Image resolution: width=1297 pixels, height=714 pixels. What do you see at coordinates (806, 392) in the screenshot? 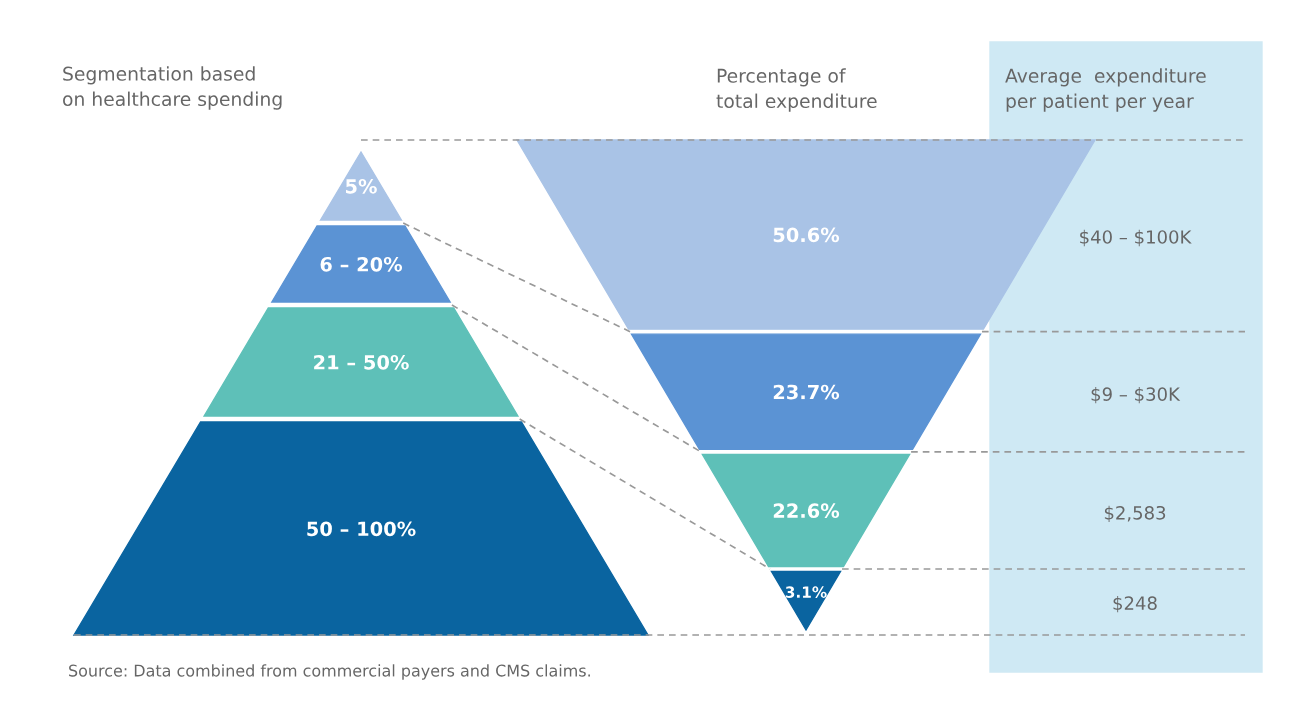
I see `data-label: 23.7%` at bounding box center [806, 392].